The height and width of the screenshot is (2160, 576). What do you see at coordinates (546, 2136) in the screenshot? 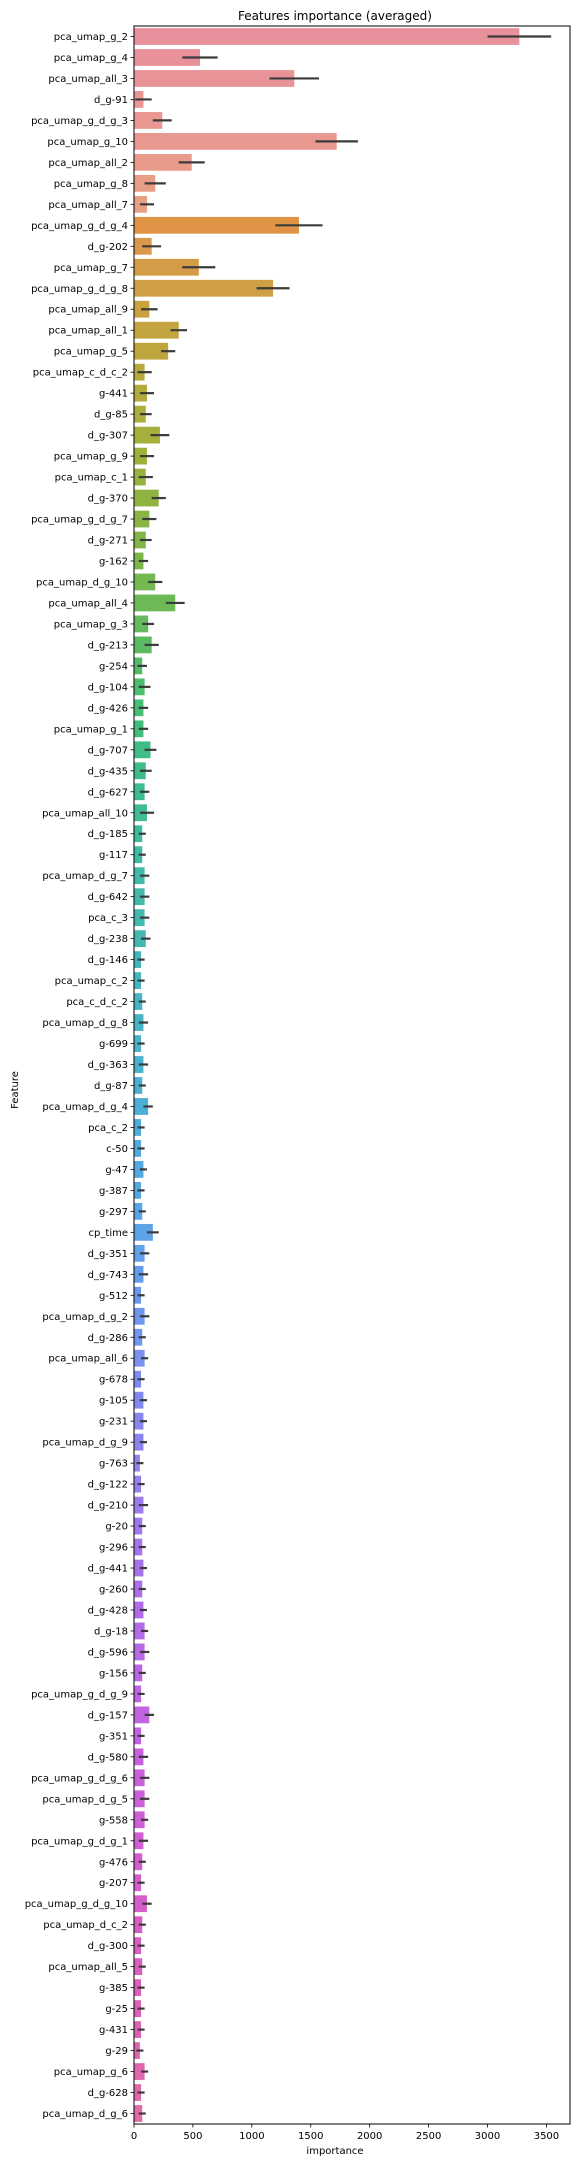
I see `x-tick-label: 3500` at bounding box center [546, 2136].